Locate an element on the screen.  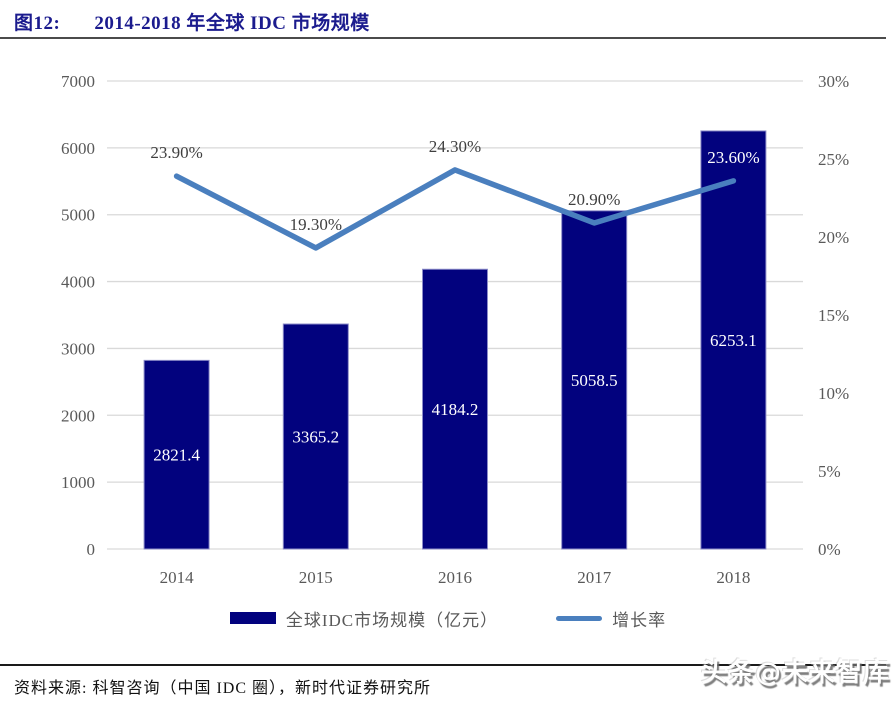
watermark-text: 头条@未来智库 is located at coordinates (795, 673).